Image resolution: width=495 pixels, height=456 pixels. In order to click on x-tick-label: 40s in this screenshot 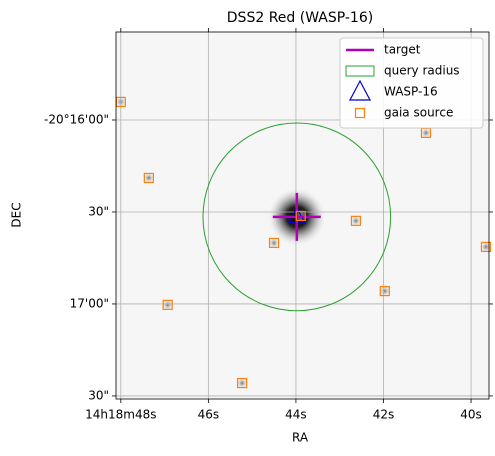, I will do `click(471, 415)`.